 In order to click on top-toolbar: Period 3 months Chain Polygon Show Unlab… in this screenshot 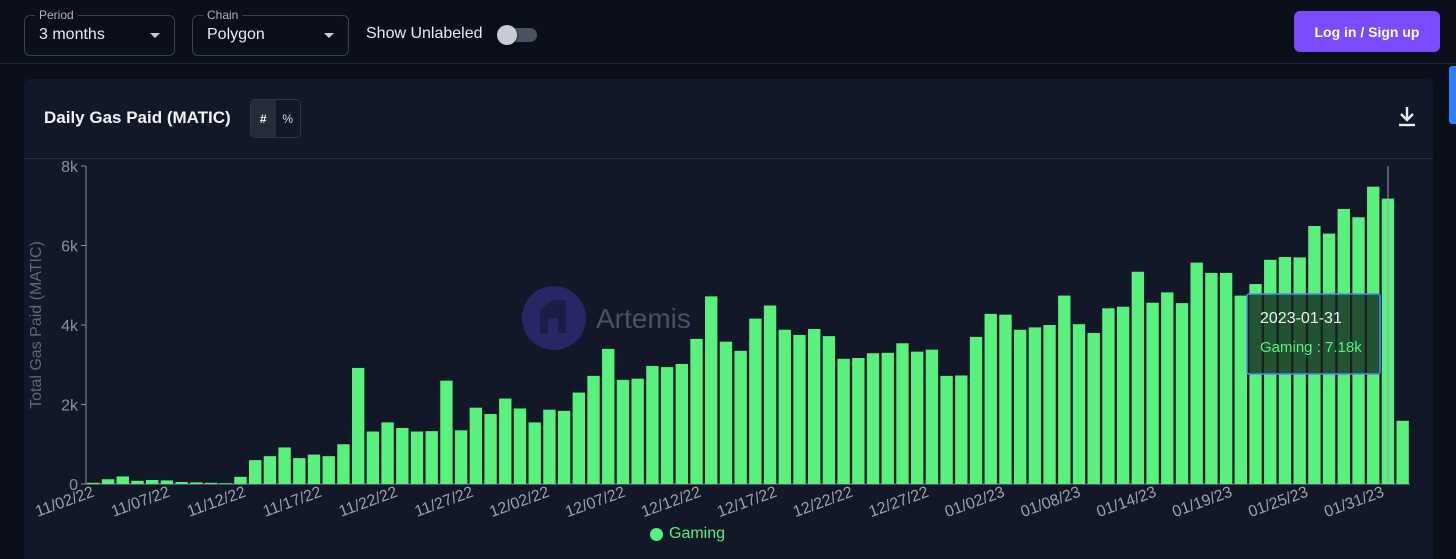, I will do `click(728, 32)`.